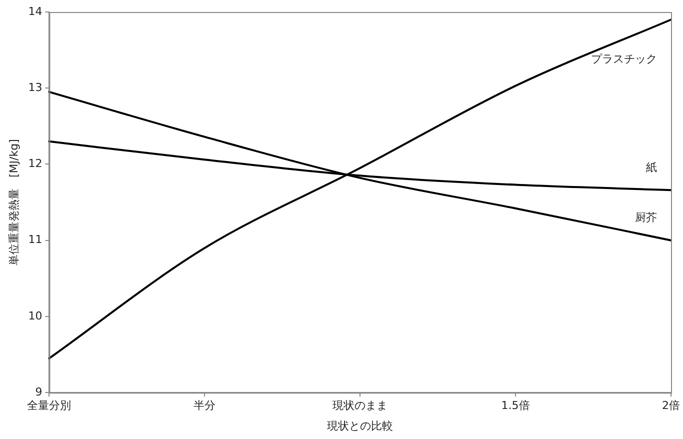  Describe the element at coordinates (49, 405) in the screenshot. I see `x-tick-label: 全量分別` at that location.